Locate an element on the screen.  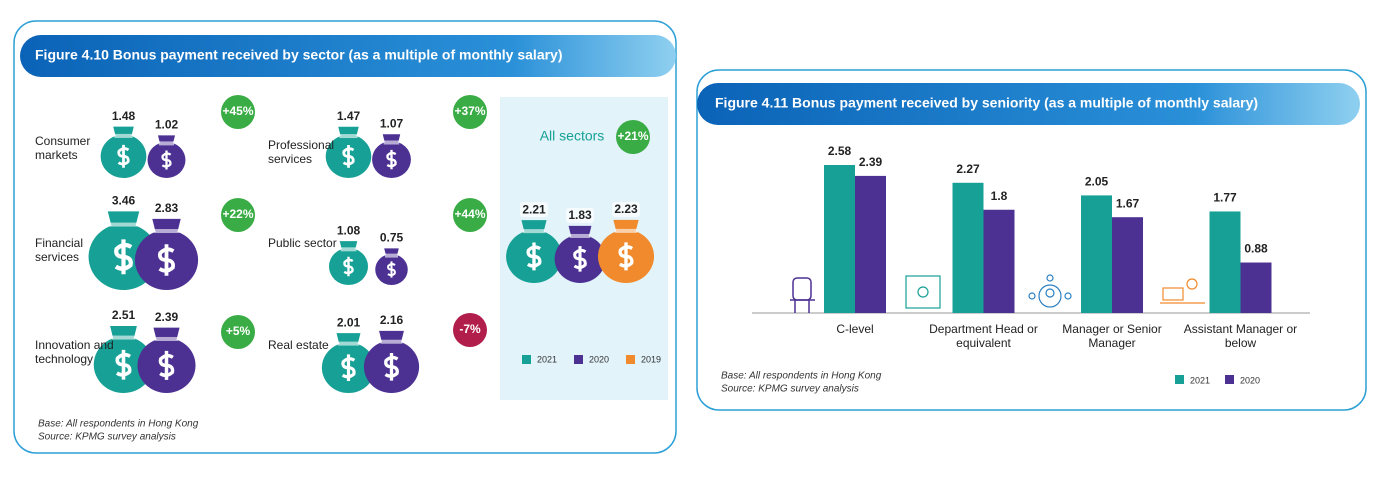
value-label: 1.8 is located at coordinates (999, 196).